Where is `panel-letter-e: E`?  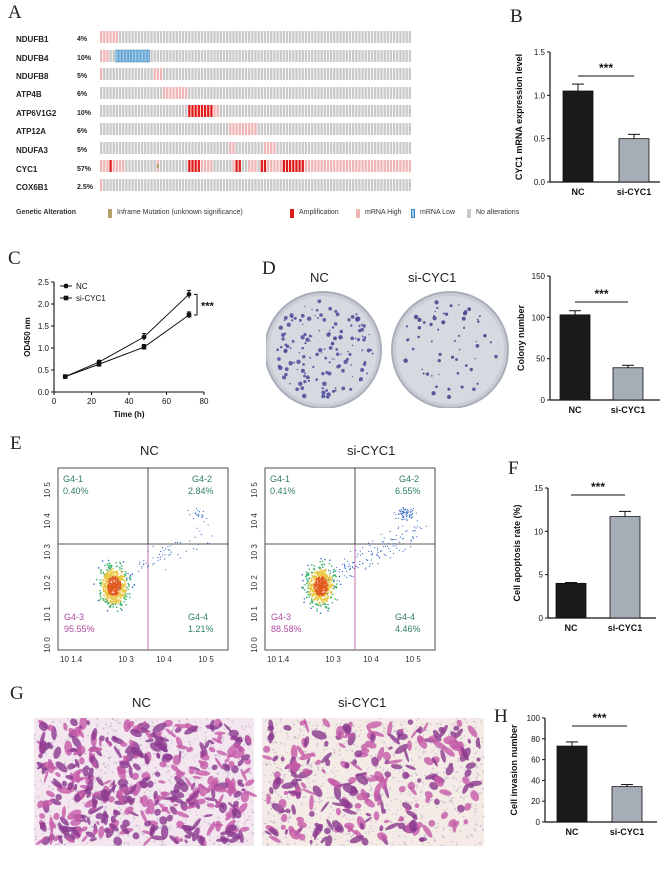
panel-letter-e: E is located at coordinates (16, 443).